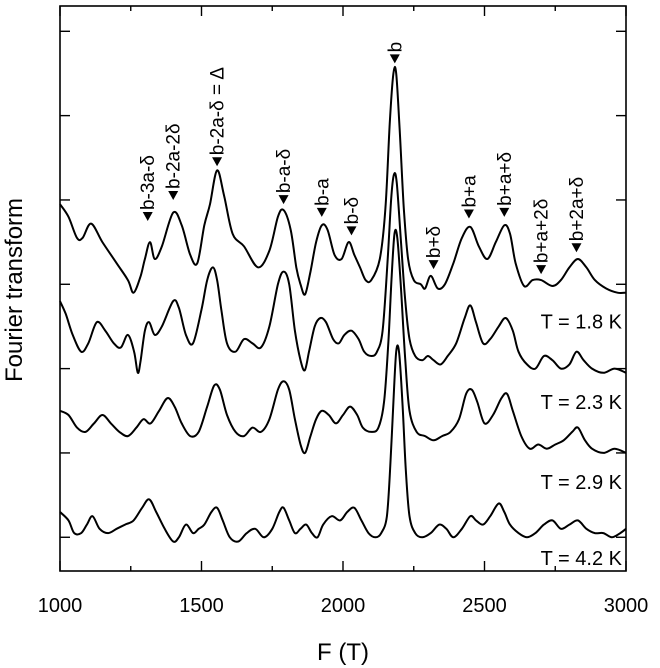 The width and height of the screenshot is (660, 668). I want to click on peak-label: b, so click(395, 47).